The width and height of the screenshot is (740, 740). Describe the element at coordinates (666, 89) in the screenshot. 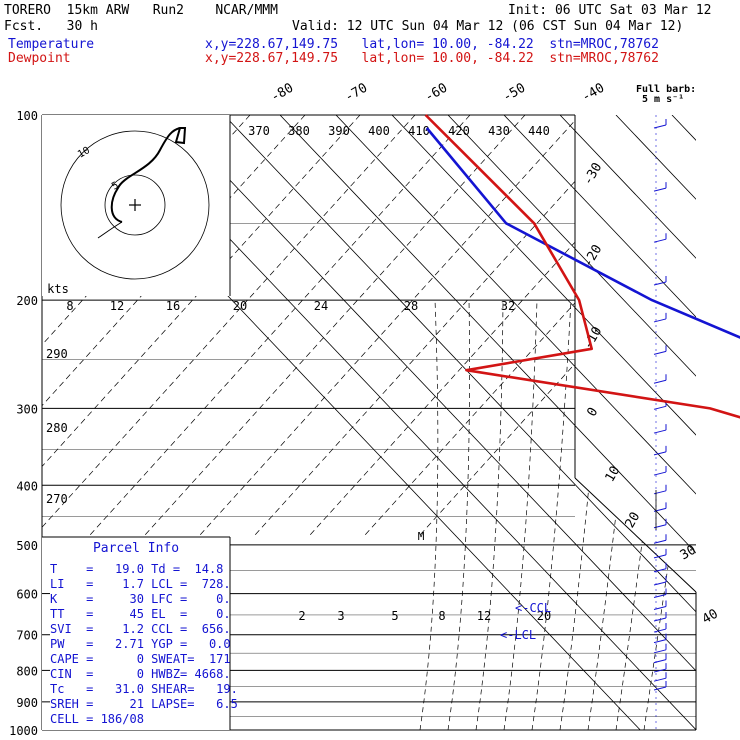

I see `barb-legend-title: Full barb:` at that location.